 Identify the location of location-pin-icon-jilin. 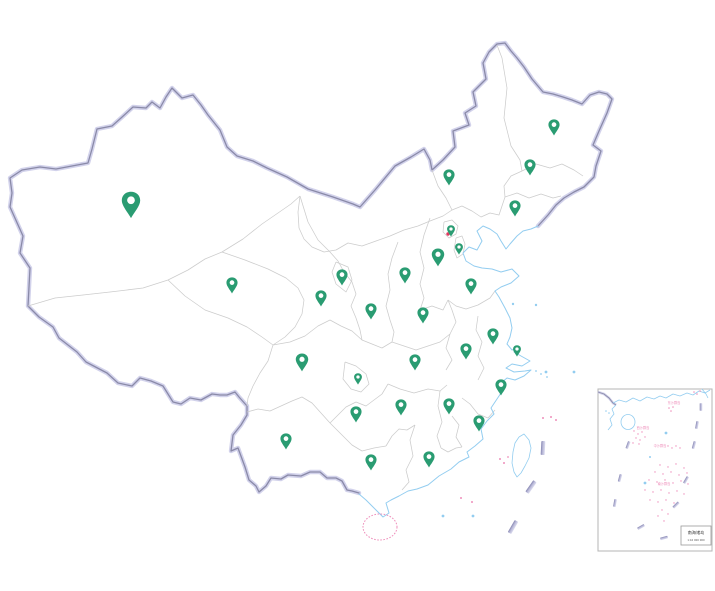
(530, 167).